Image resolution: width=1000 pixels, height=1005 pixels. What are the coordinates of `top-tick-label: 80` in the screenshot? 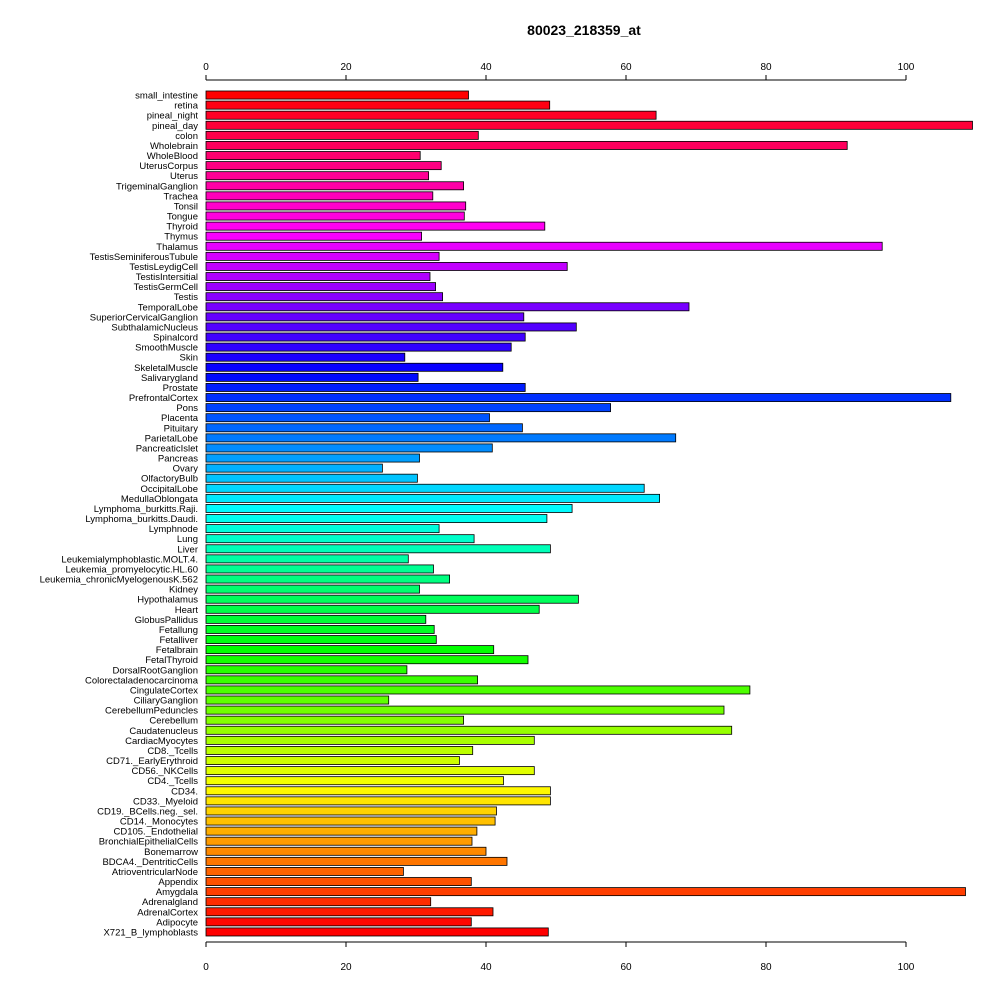 It's located at (766, 67).